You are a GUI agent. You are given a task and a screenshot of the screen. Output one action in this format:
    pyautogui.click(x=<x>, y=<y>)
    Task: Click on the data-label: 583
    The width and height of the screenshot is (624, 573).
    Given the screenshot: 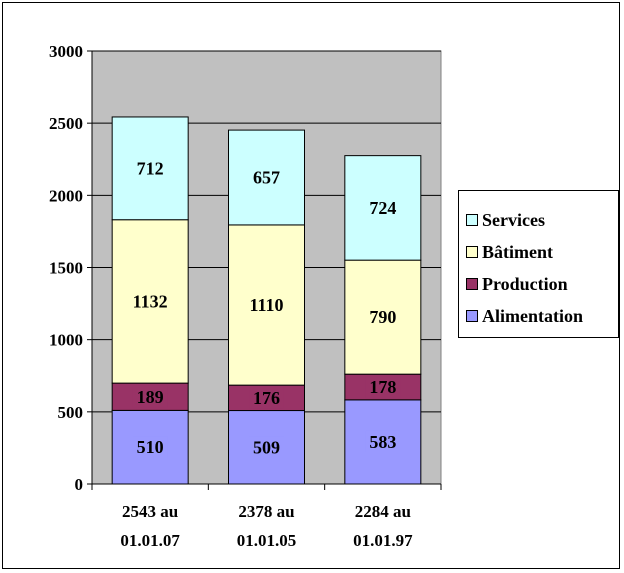 What is the action you would take?
    pyautogui.click(x=382, y=442)
    